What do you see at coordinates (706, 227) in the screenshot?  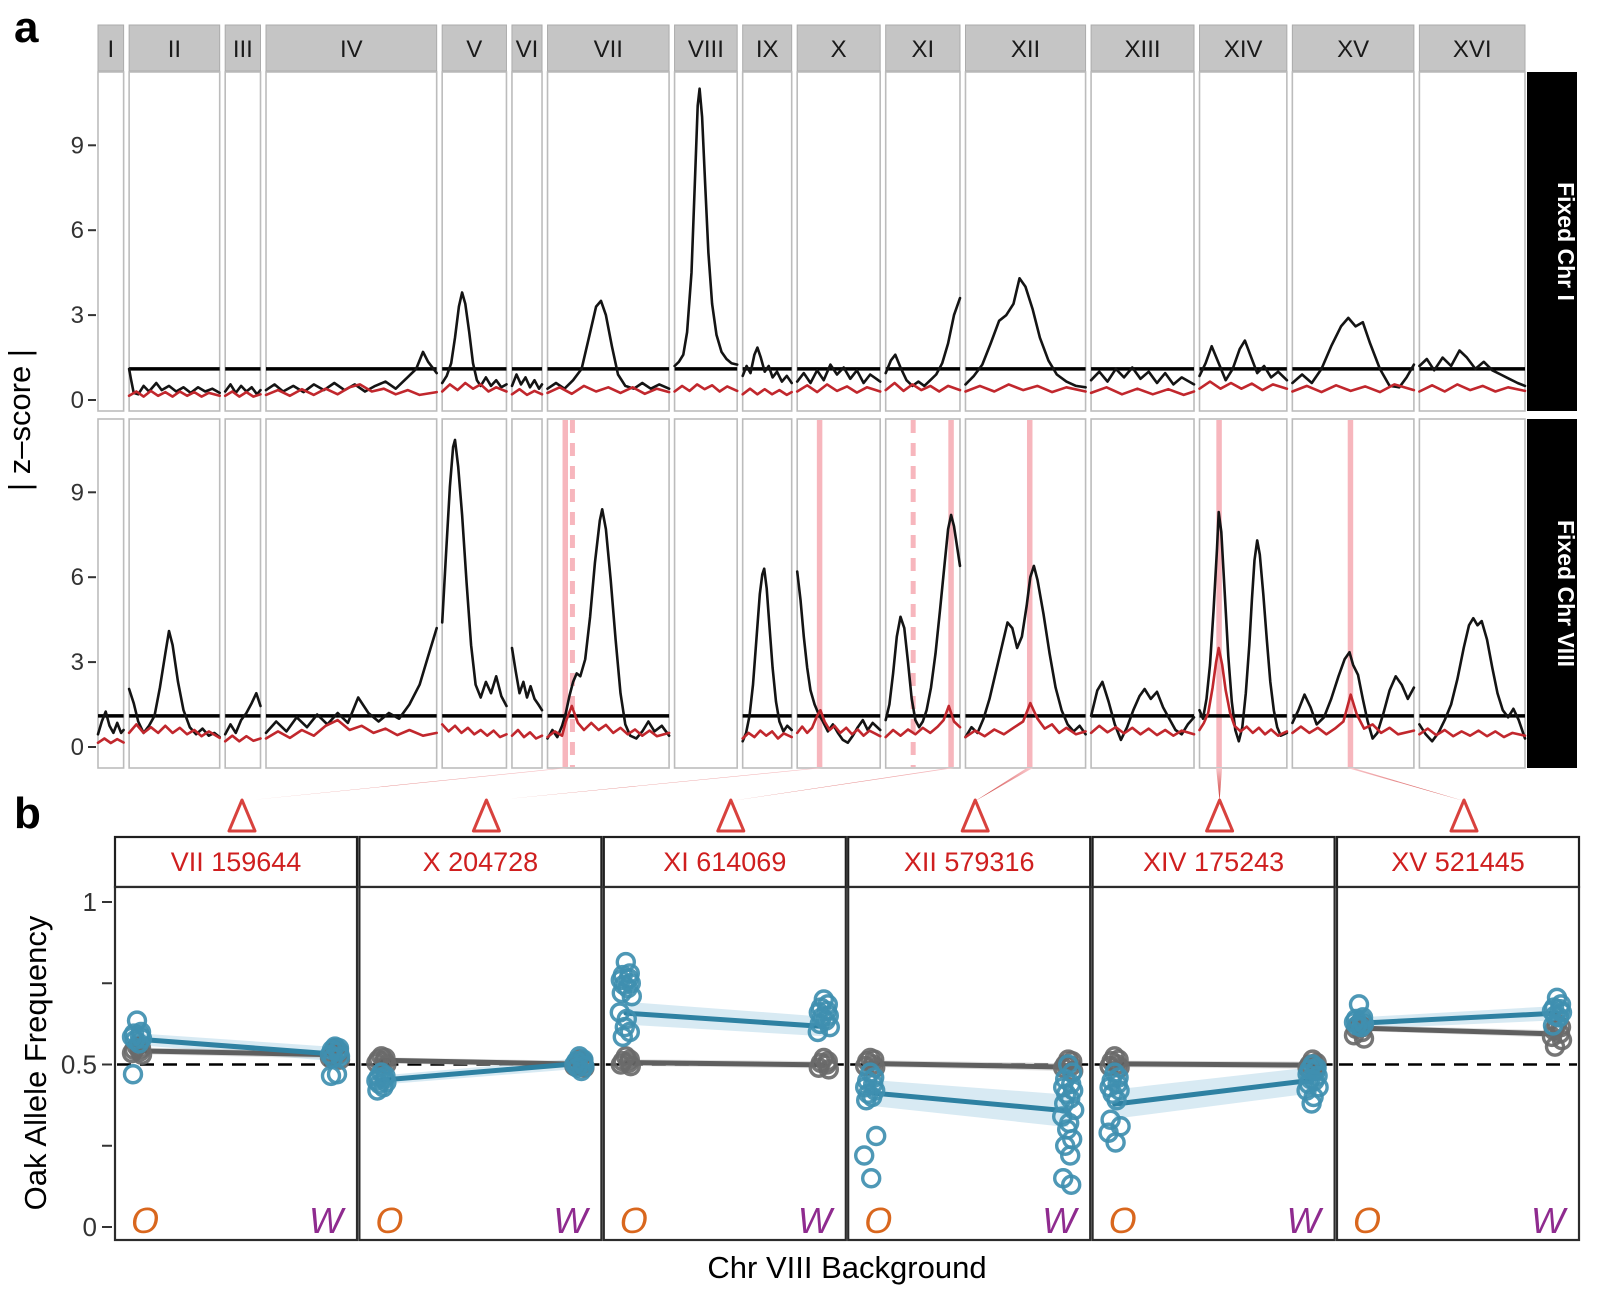 I see `zscore-trace-black-VIII` at bounding box center [706, 227].